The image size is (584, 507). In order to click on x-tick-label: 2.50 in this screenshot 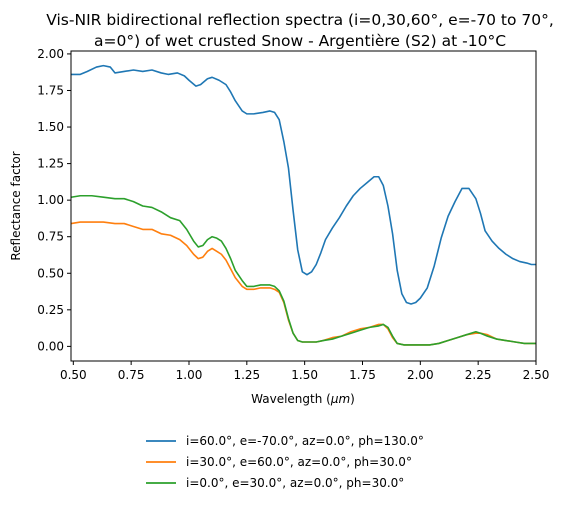, I will do `click(536, 375)`.